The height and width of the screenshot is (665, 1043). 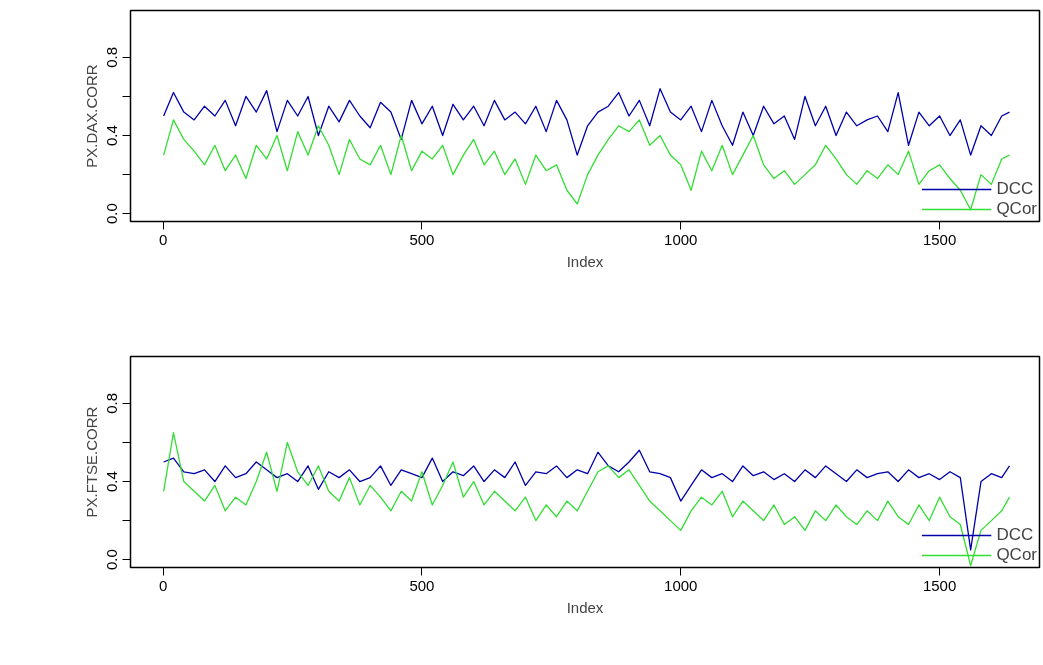 I want to click on line-series, so click(x=586, y=122).